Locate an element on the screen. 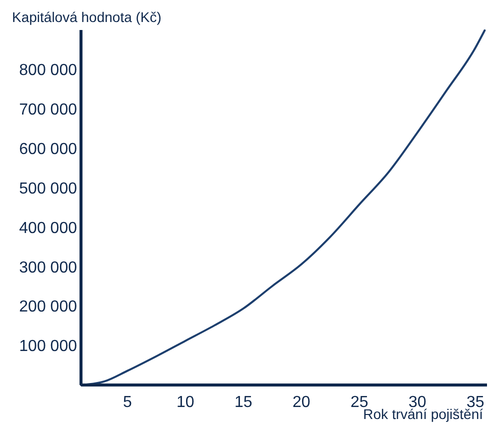 The image size is (493, 427). y-tick-label: 700 000 is located at coordinates (48, 109).